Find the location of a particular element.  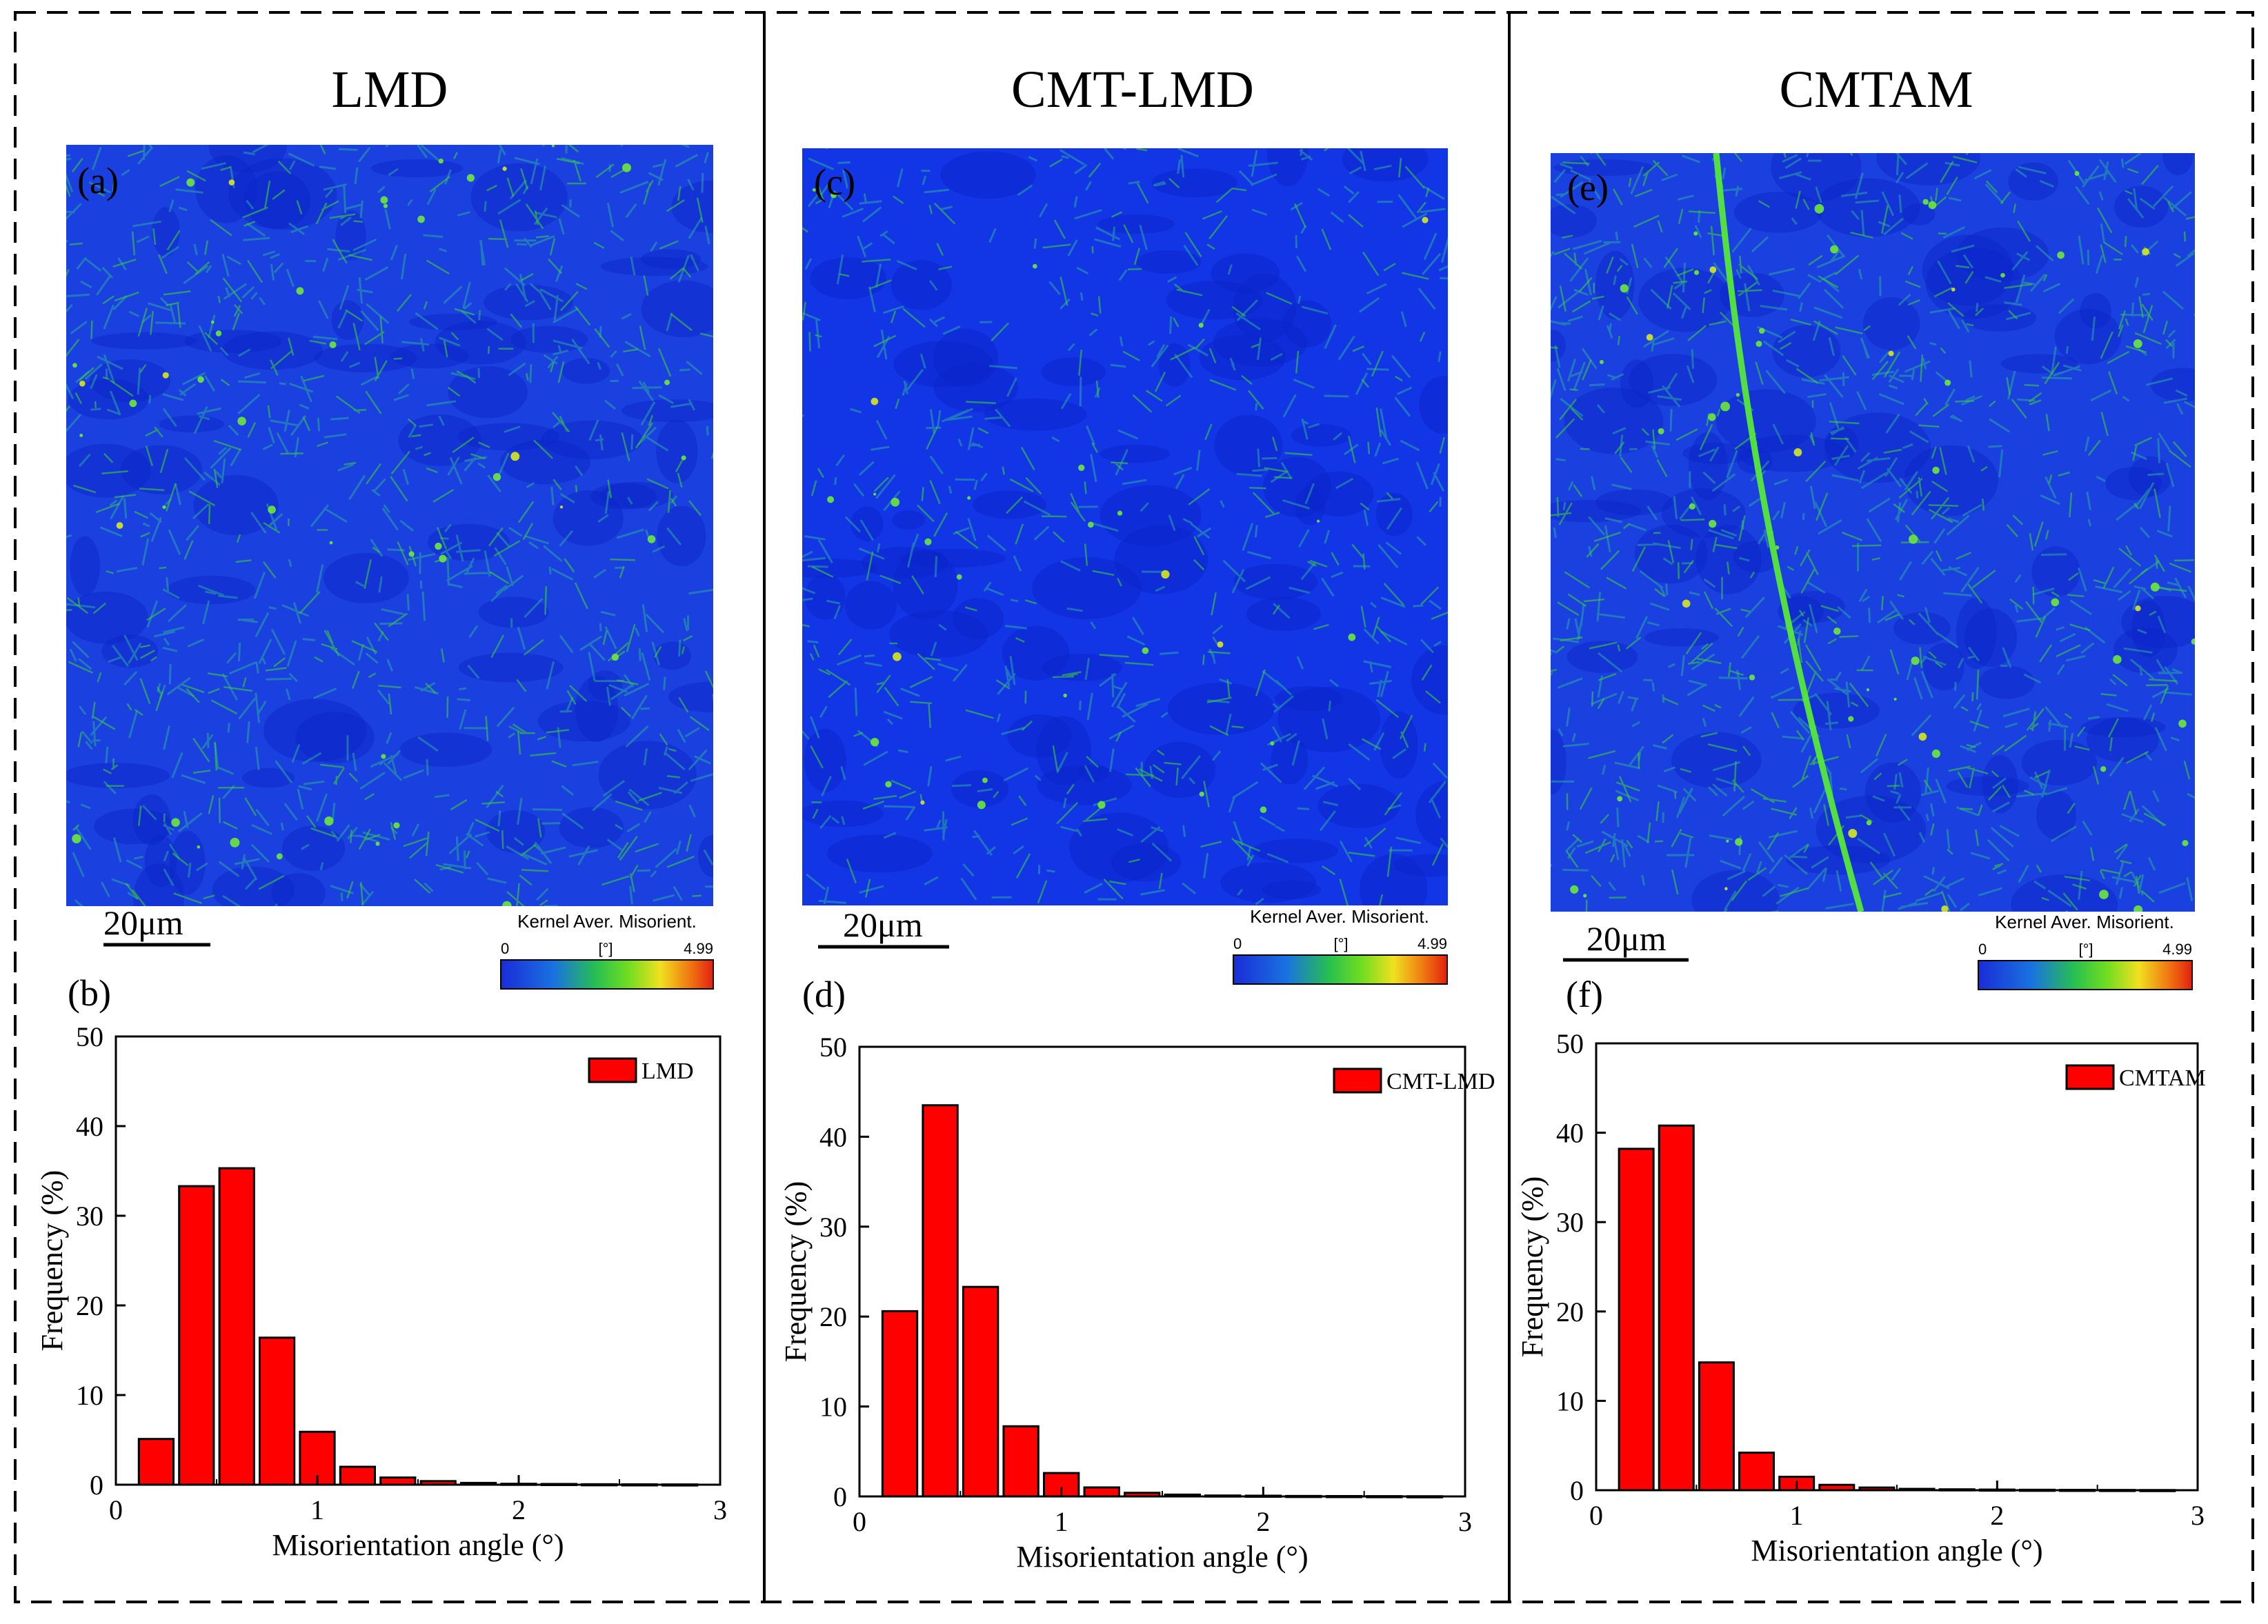

legend-label: CMT-LMD is located at coordinates (1440, 1081).